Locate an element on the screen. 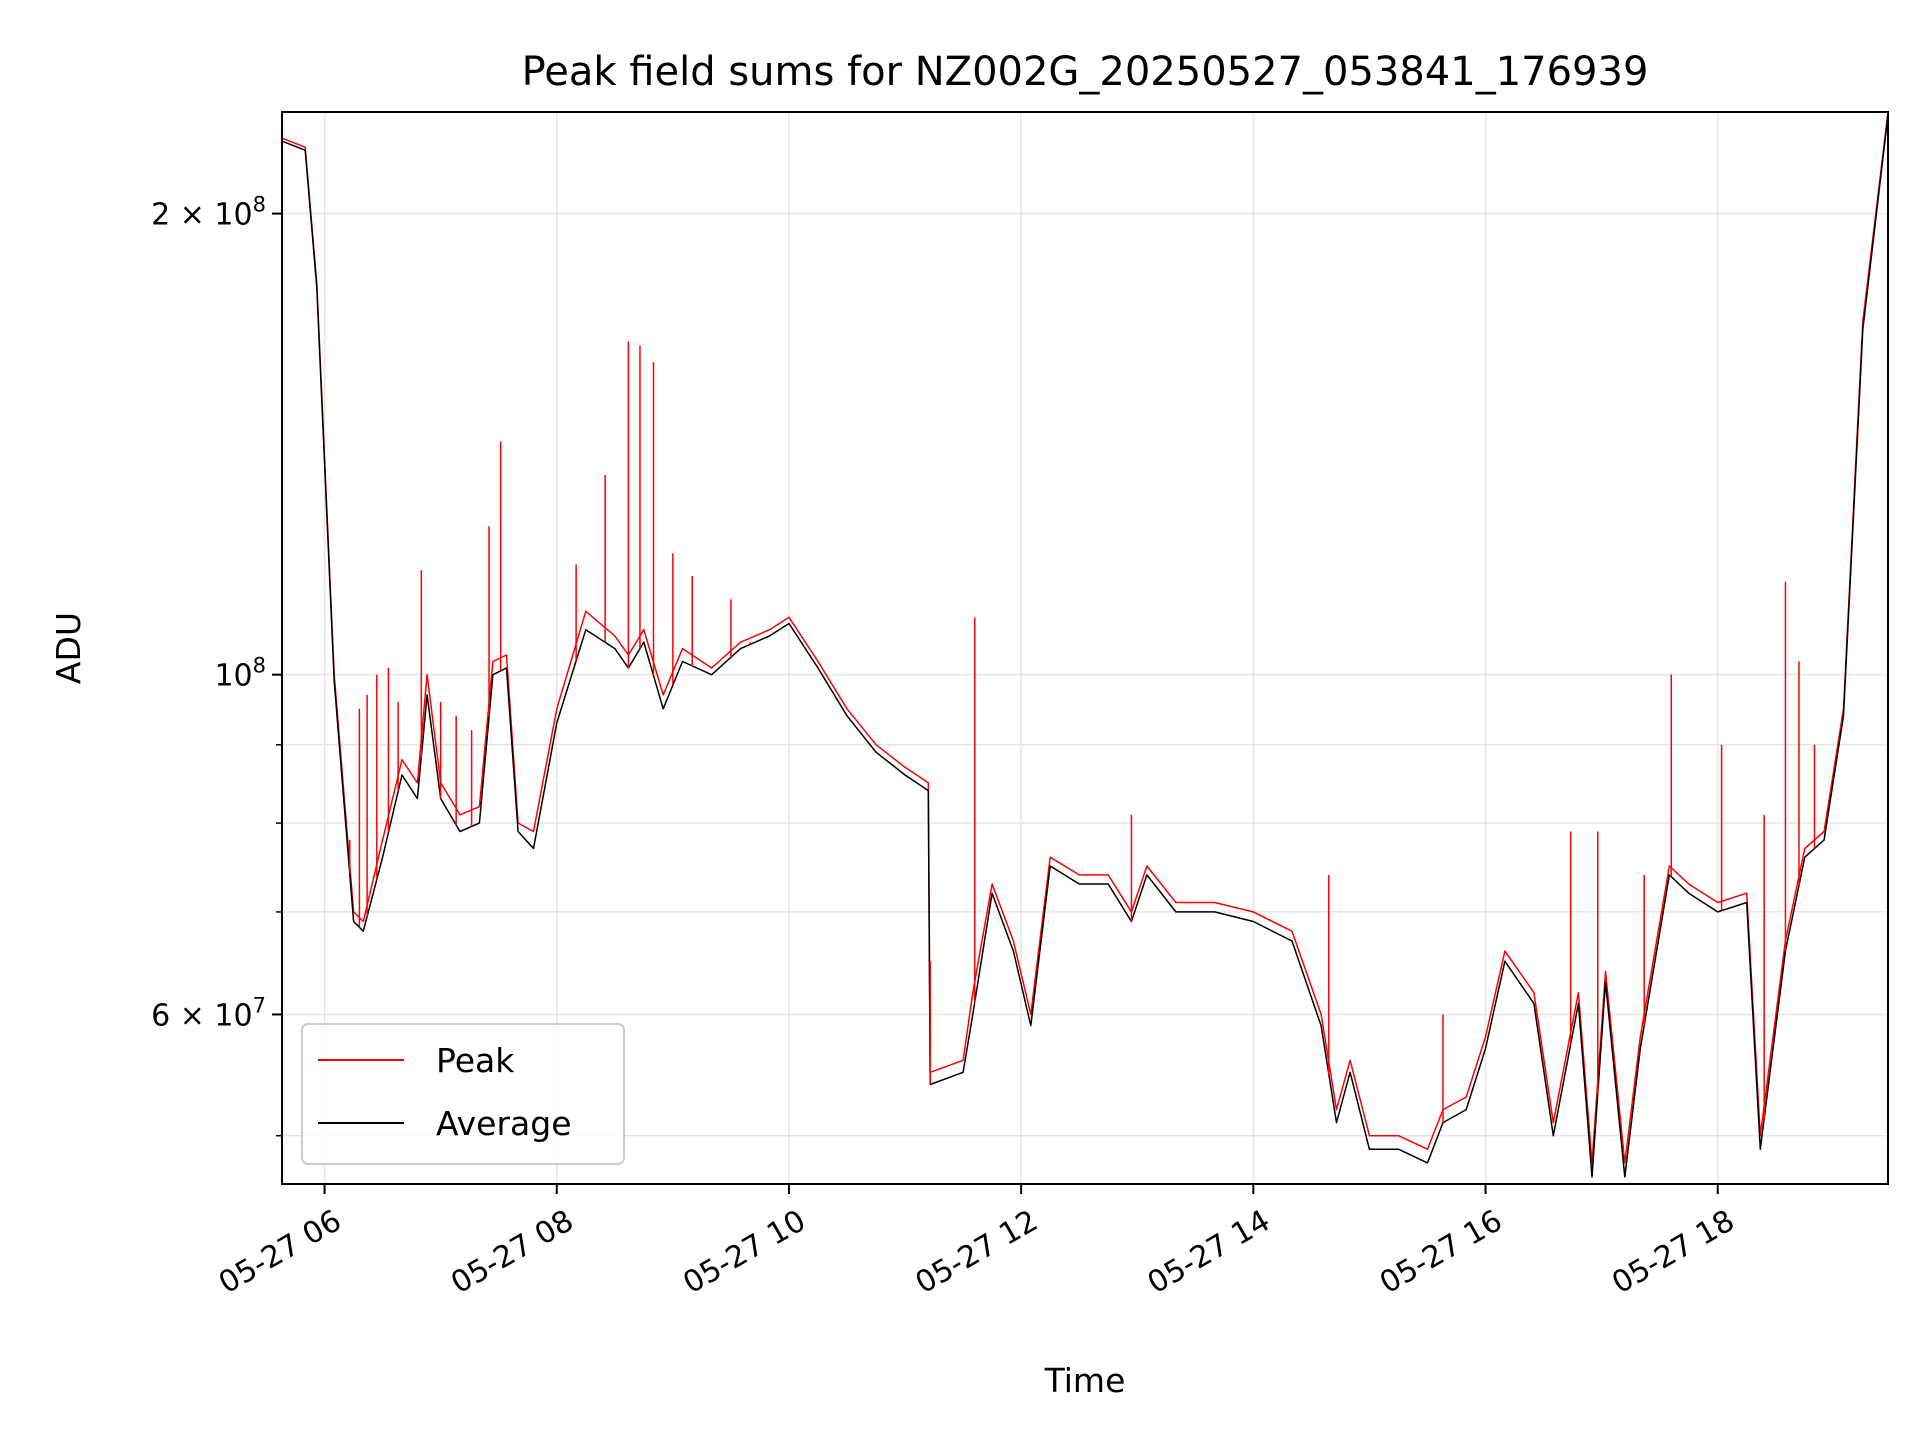 Image resolution: width=1920 pixels, height=1440 pixels. y-tick-label-2: 6 × 107 is located at coordinates (208, 1013).